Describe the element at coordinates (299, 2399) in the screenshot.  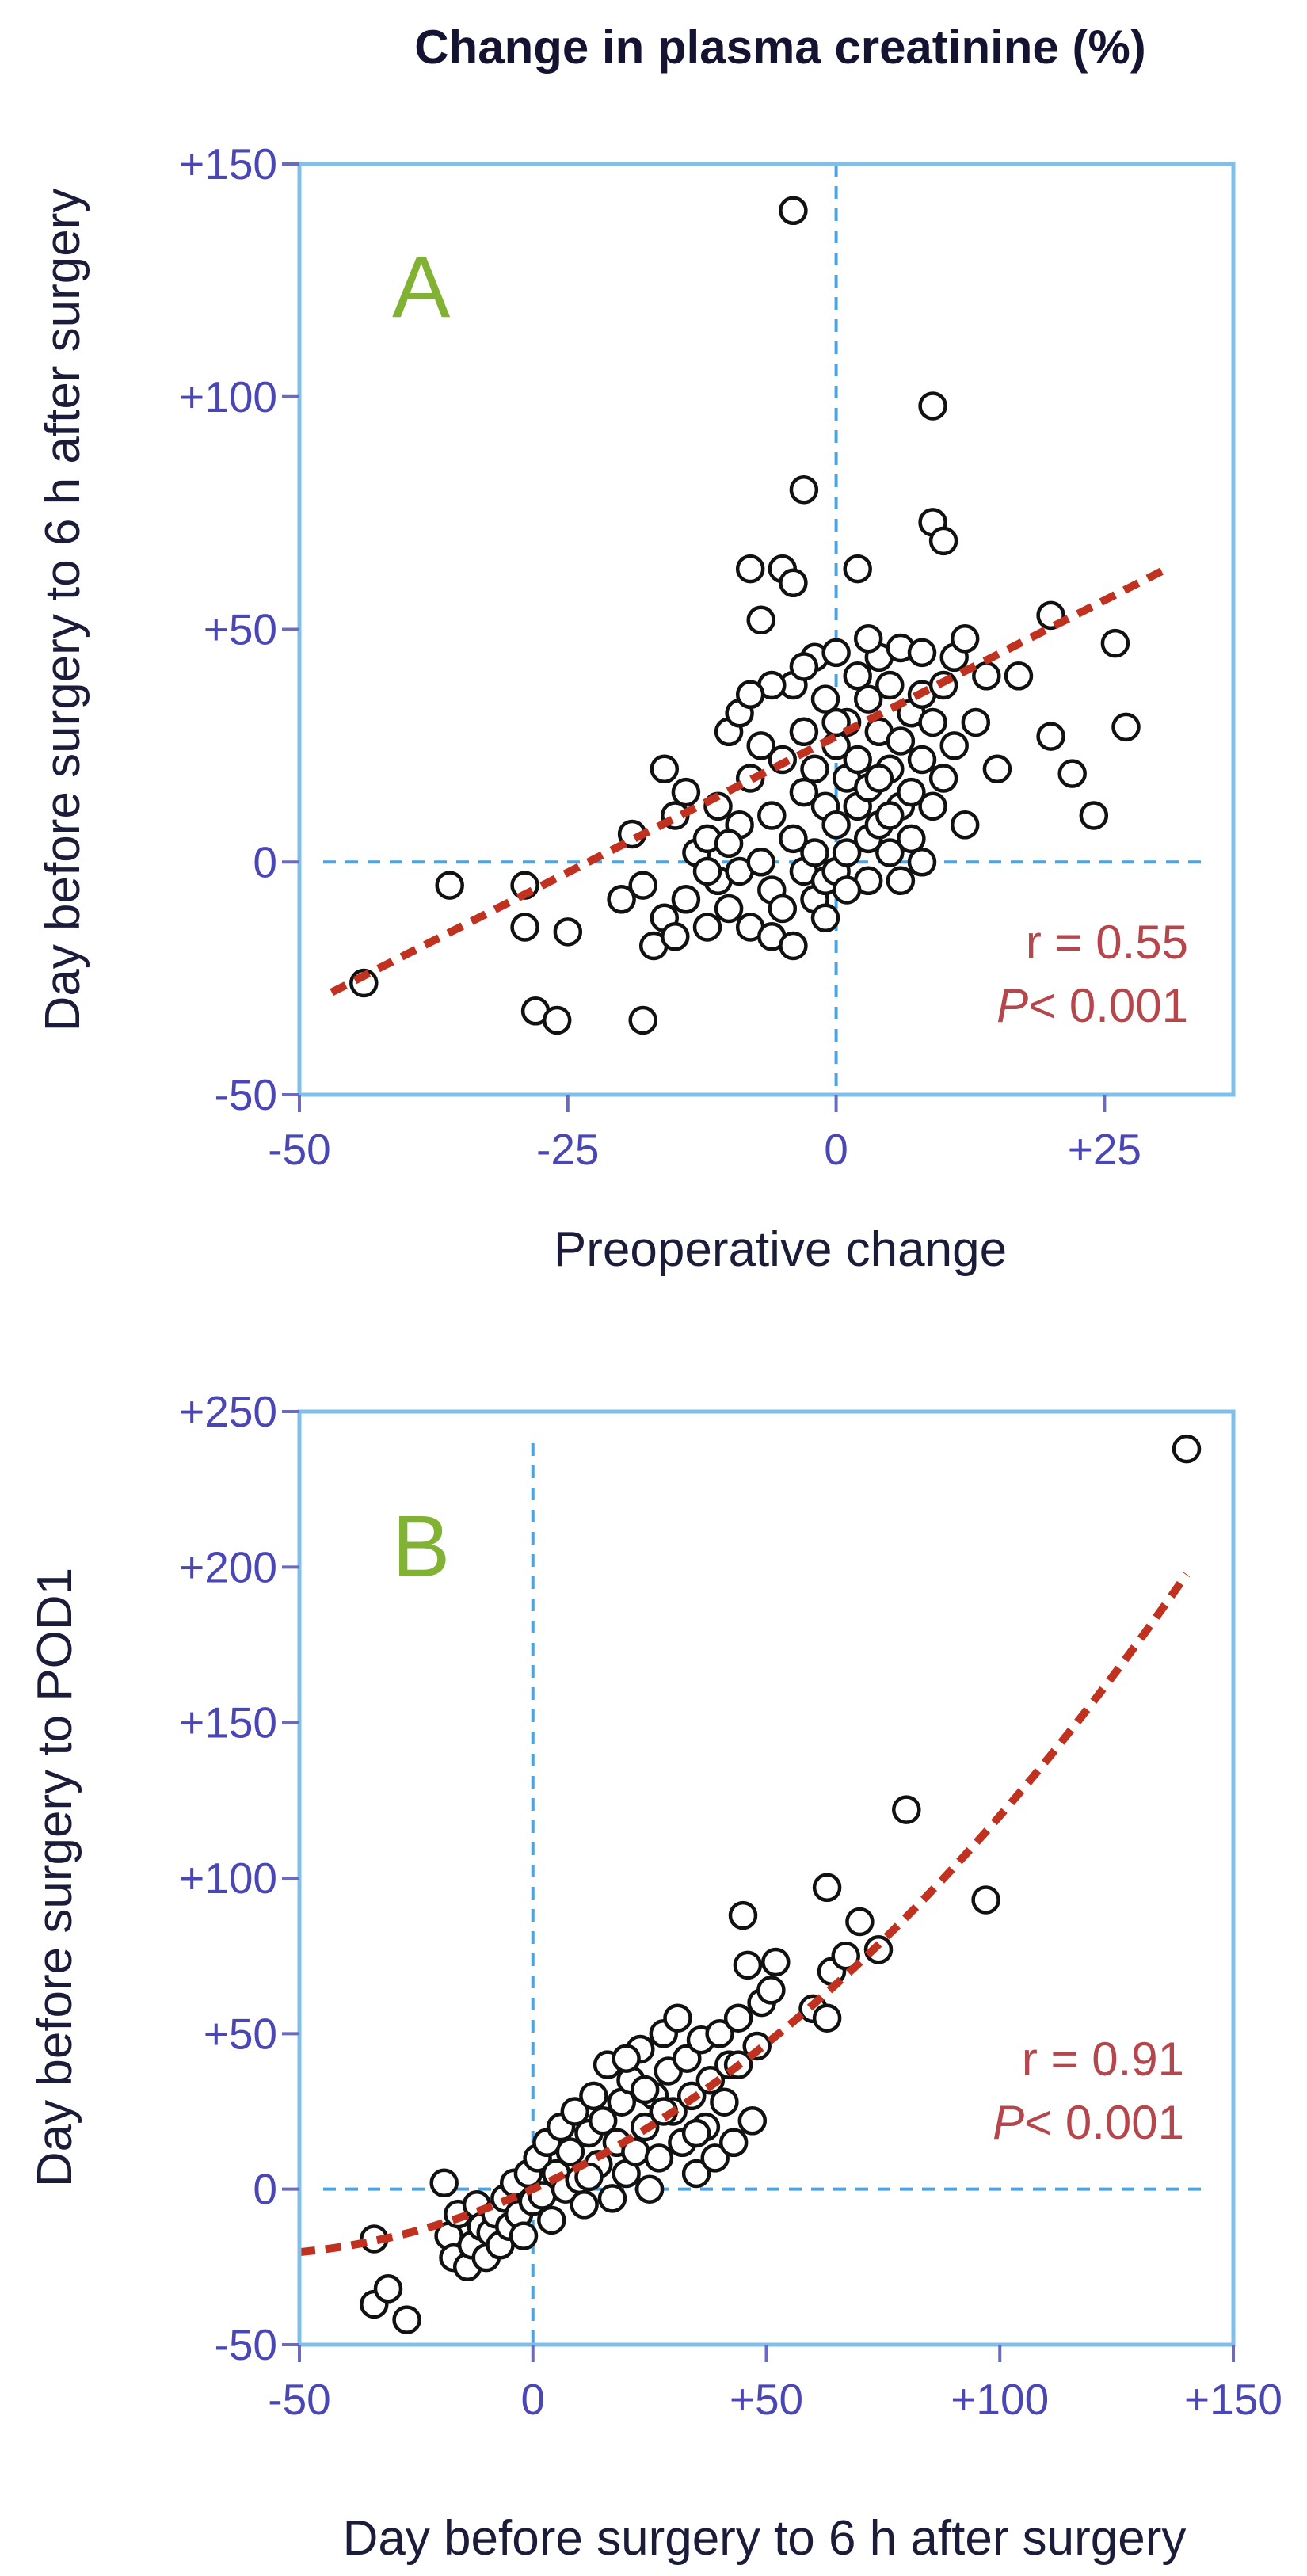
I see `panel-b-x-tick-label: -50` at that location.